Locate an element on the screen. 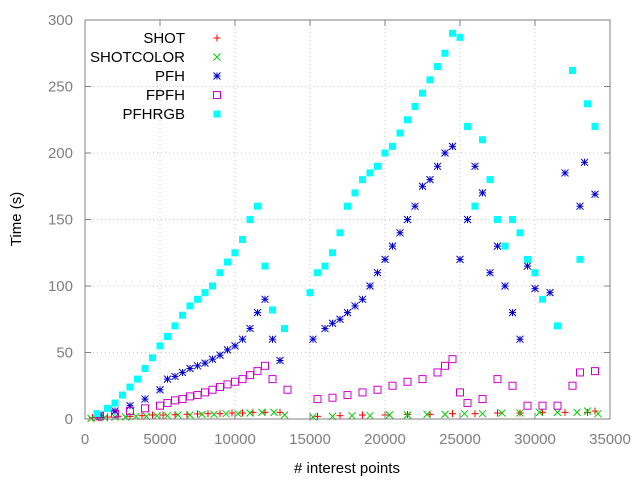 The width and height of the screenshot is (640, 480). y-tick-label: 50 is located at coordinates (64, 353).